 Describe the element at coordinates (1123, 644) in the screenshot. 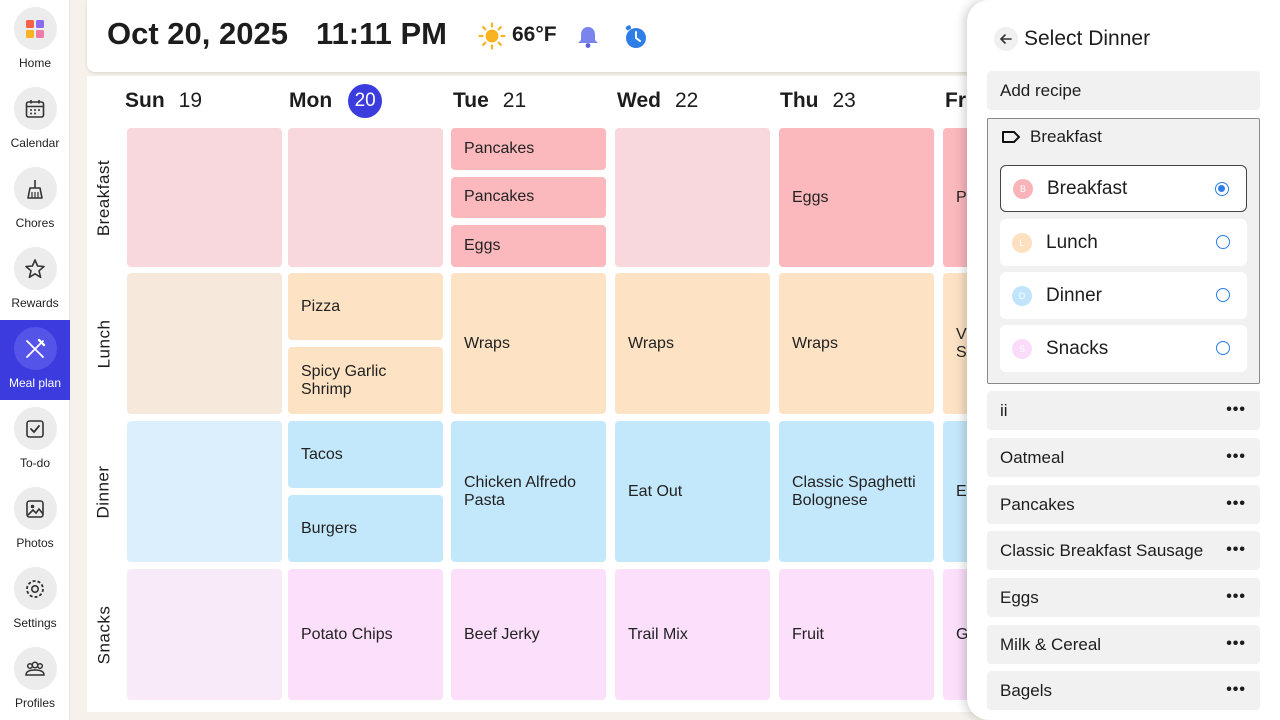

I see `recipe-item: Milk & Cereal •••` at that location.